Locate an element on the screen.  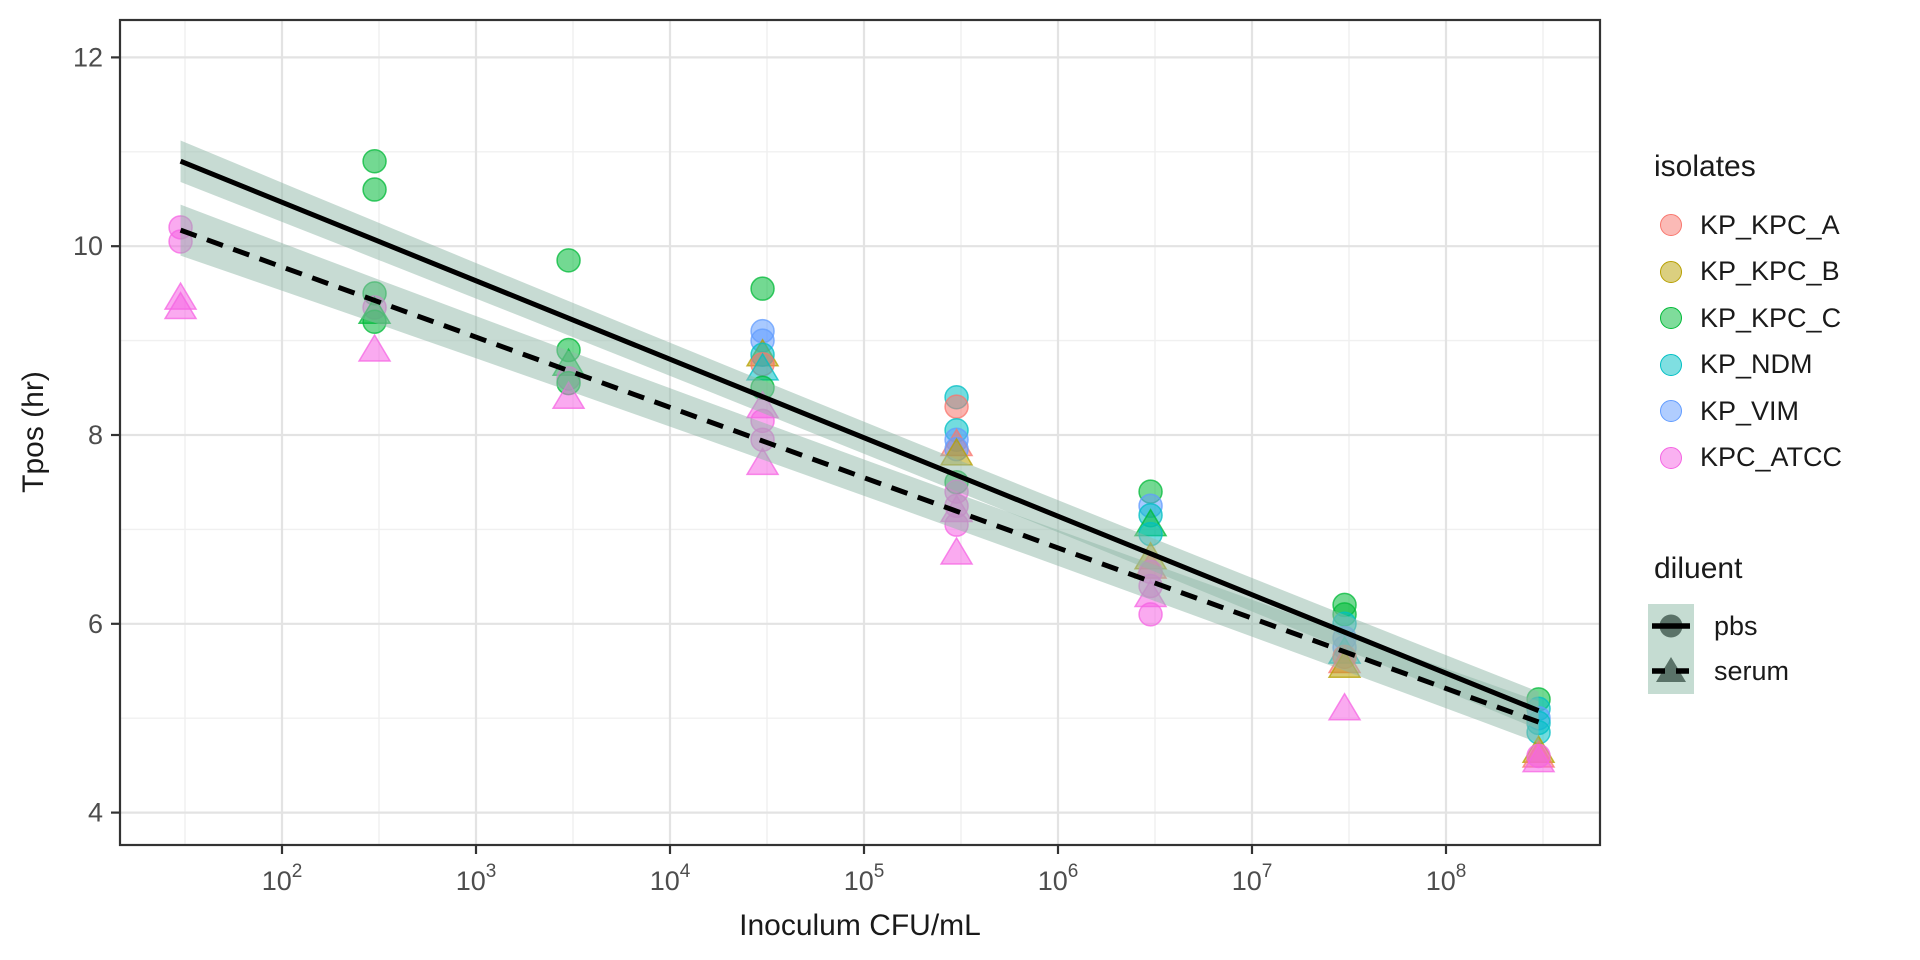
dashed-line-triangle-icon is located at coordinates (1671, 671).